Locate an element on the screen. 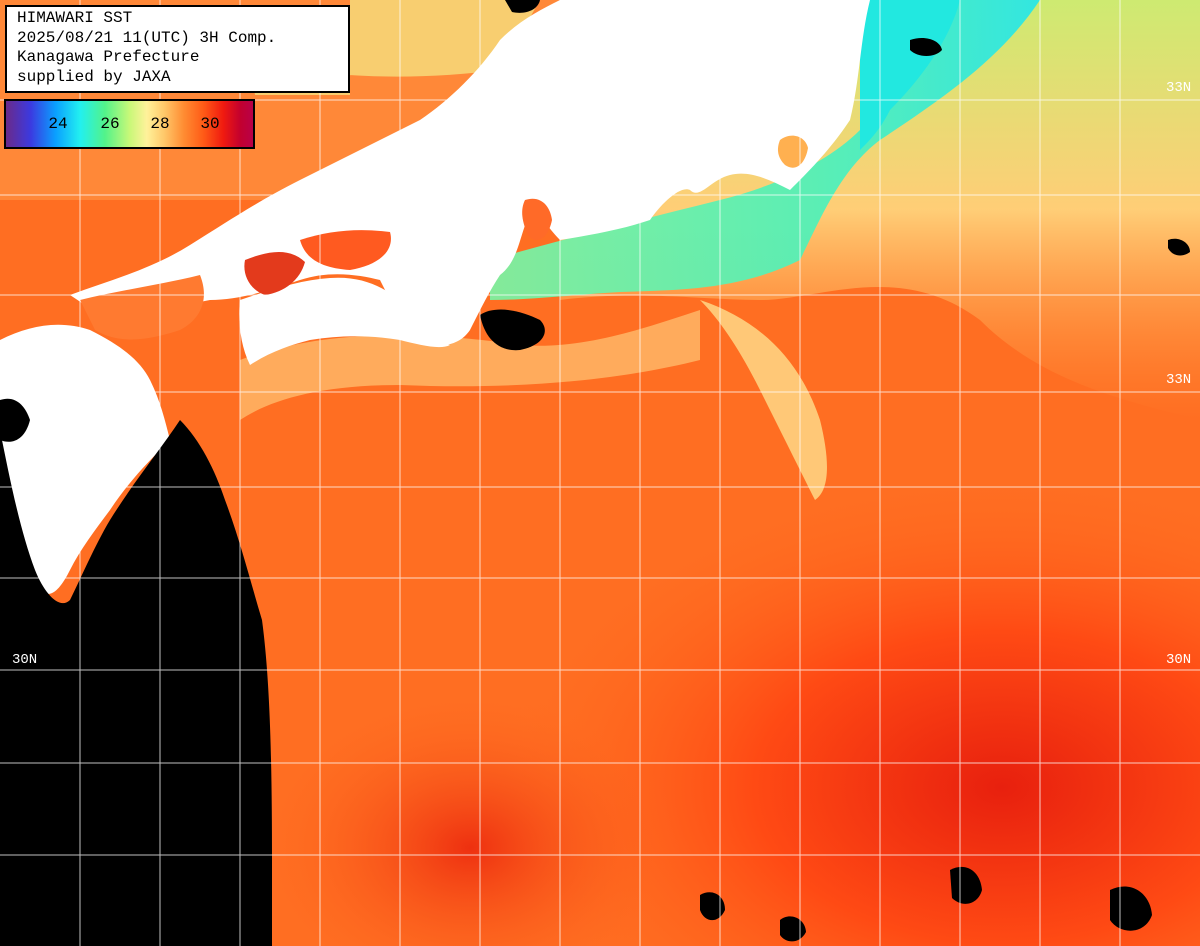 This screenshot has width=1200, height=946. info-title: HIMAWARI SST is located at coordinates (75, 18).